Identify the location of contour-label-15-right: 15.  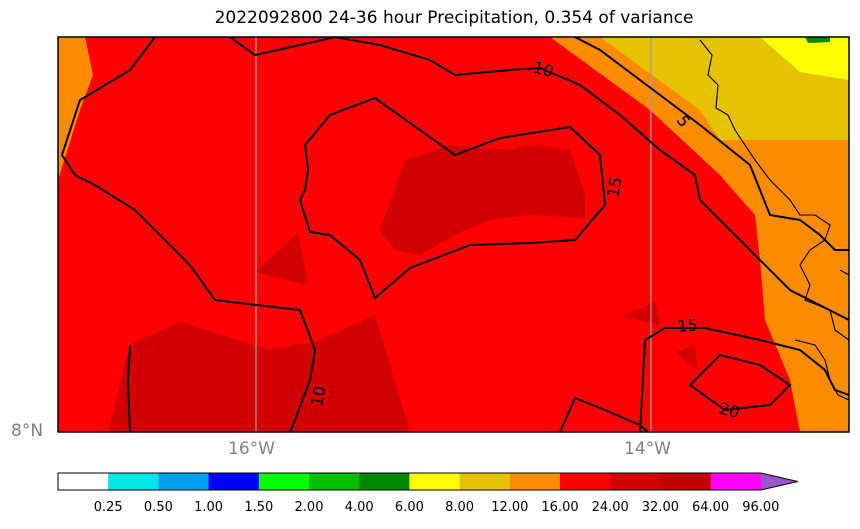
(688, 325).